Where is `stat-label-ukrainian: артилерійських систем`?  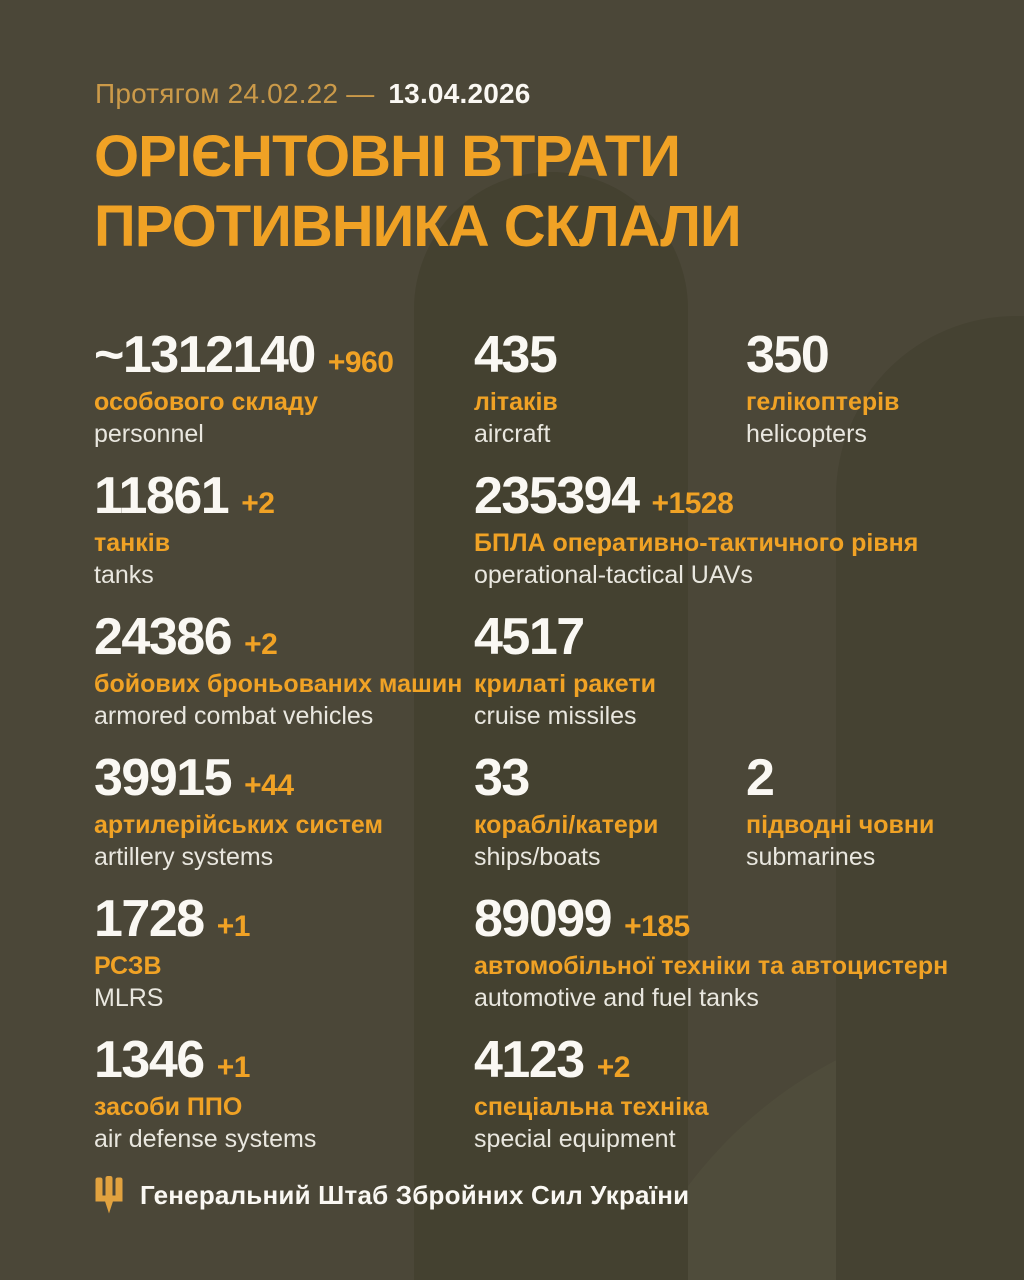
stat-label-ukrainian: артилерійських систем is located at coordinates (238, 825).